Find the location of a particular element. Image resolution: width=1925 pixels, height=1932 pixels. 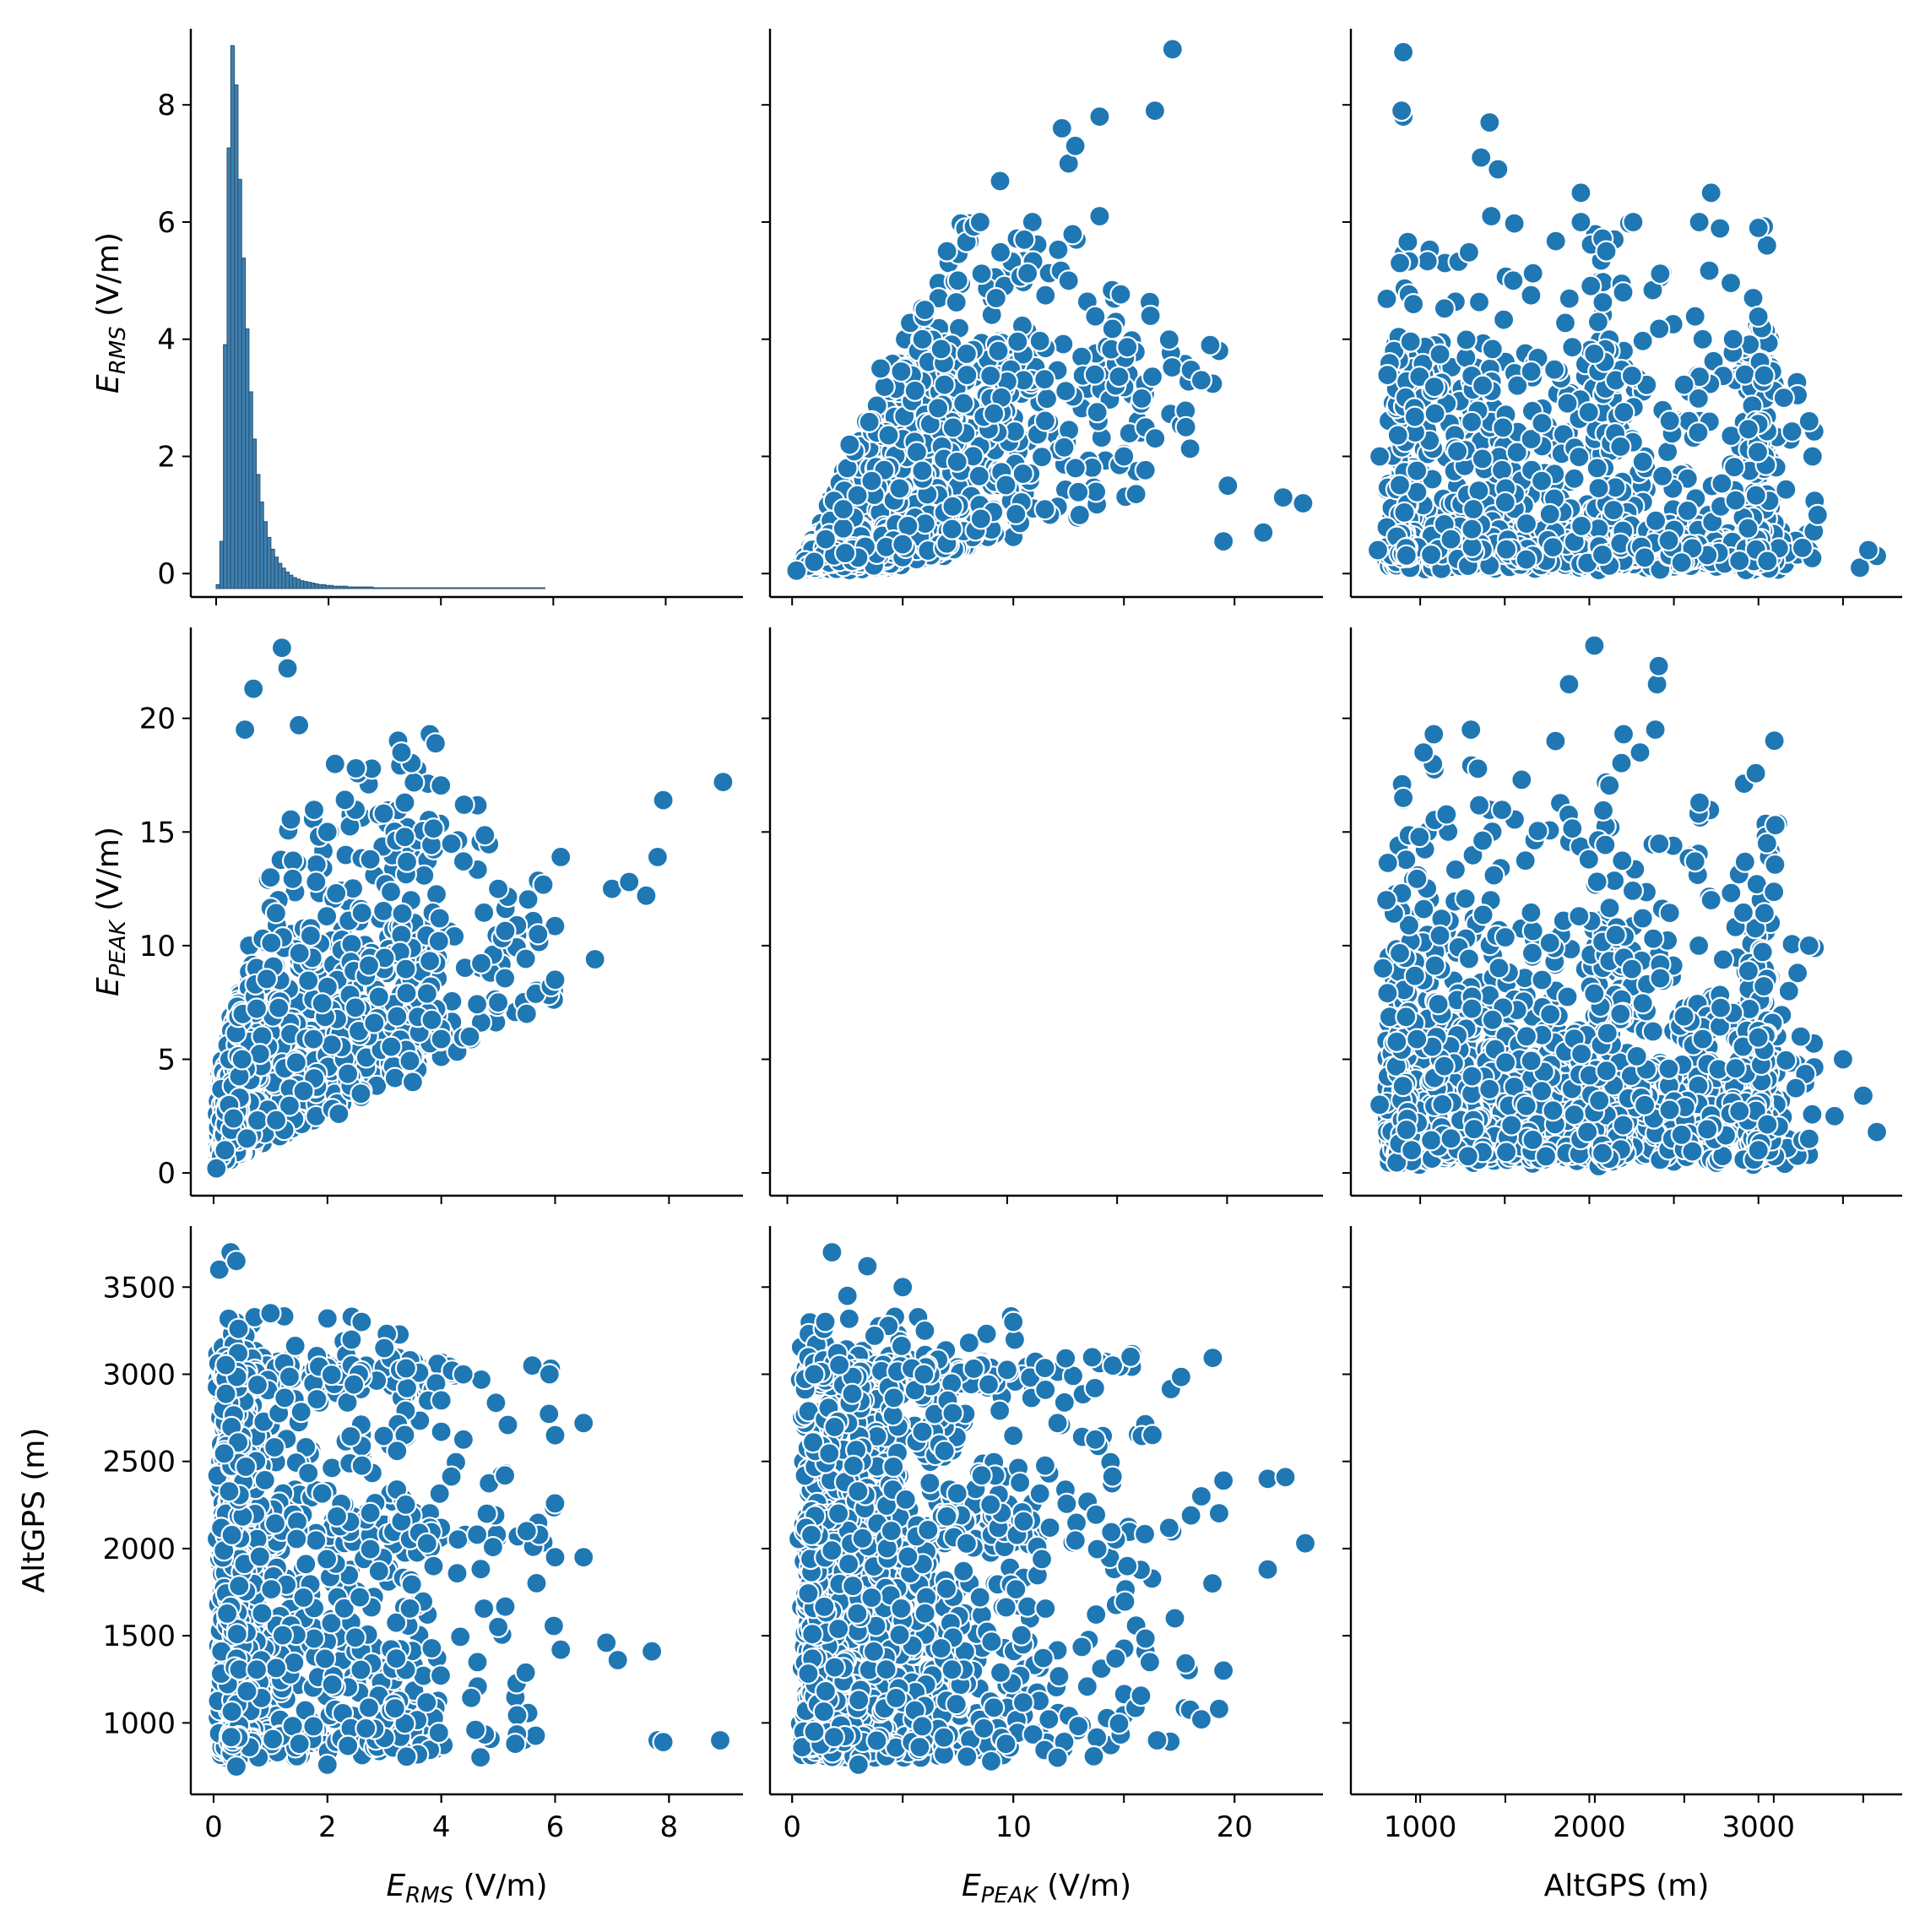

scatter-alt-vs-erms is located at coordinates (1627, 311).